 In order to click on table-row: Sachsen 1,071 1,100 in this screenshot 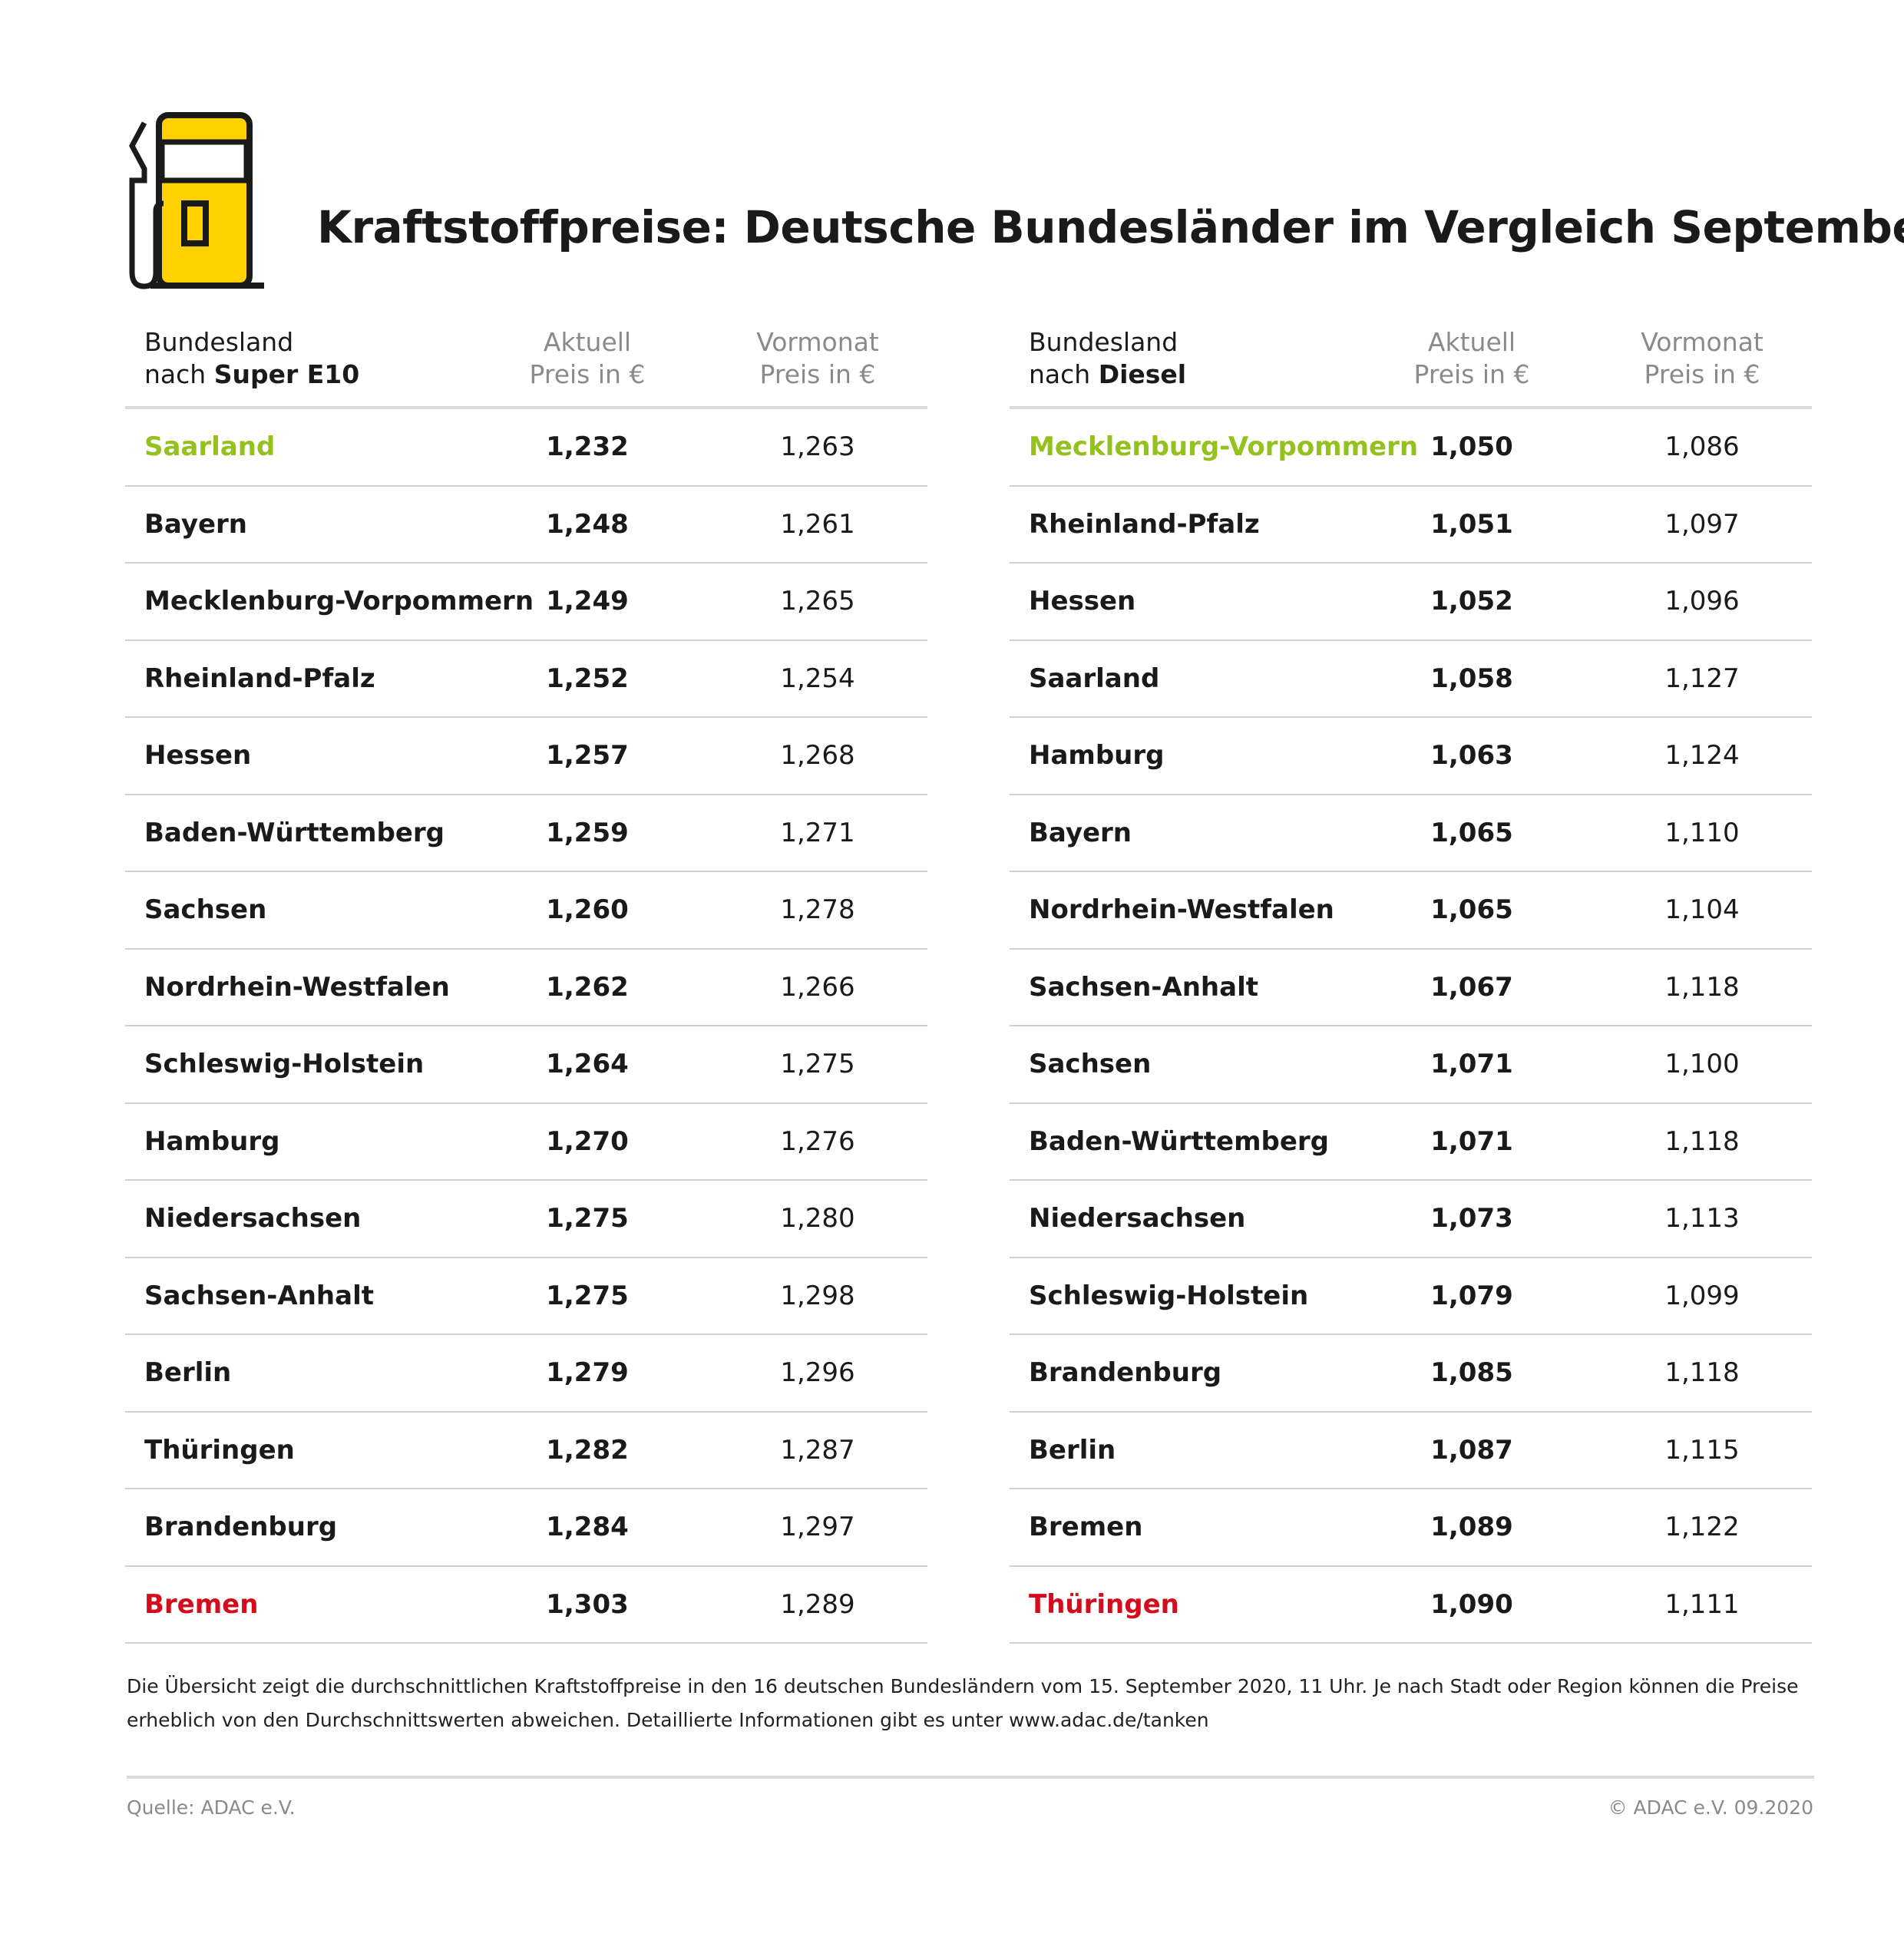, I will do `click(1411, 1065)`.